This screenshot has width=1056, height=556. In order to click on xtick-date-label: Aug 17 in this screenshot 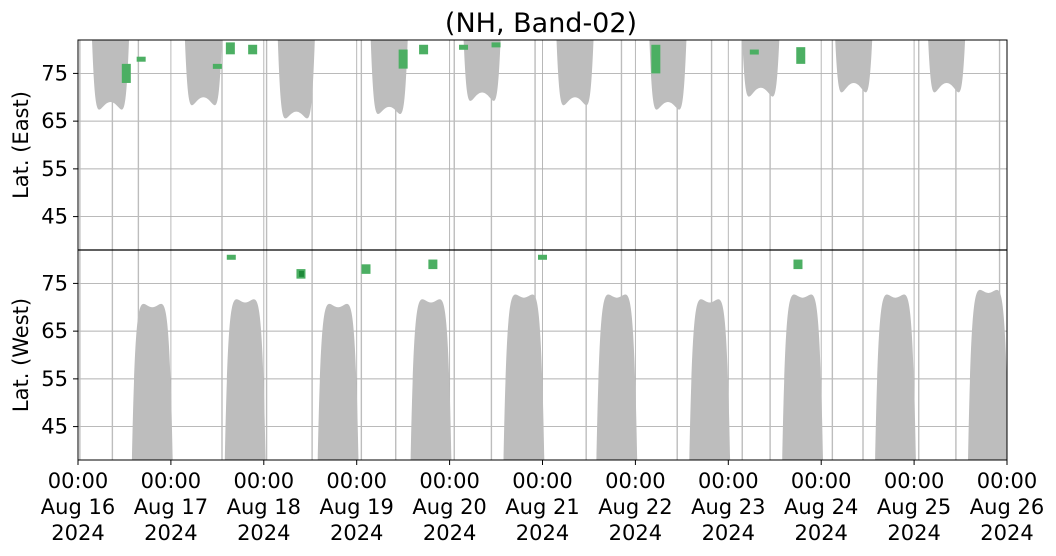, I will do `click(171, 507)`.